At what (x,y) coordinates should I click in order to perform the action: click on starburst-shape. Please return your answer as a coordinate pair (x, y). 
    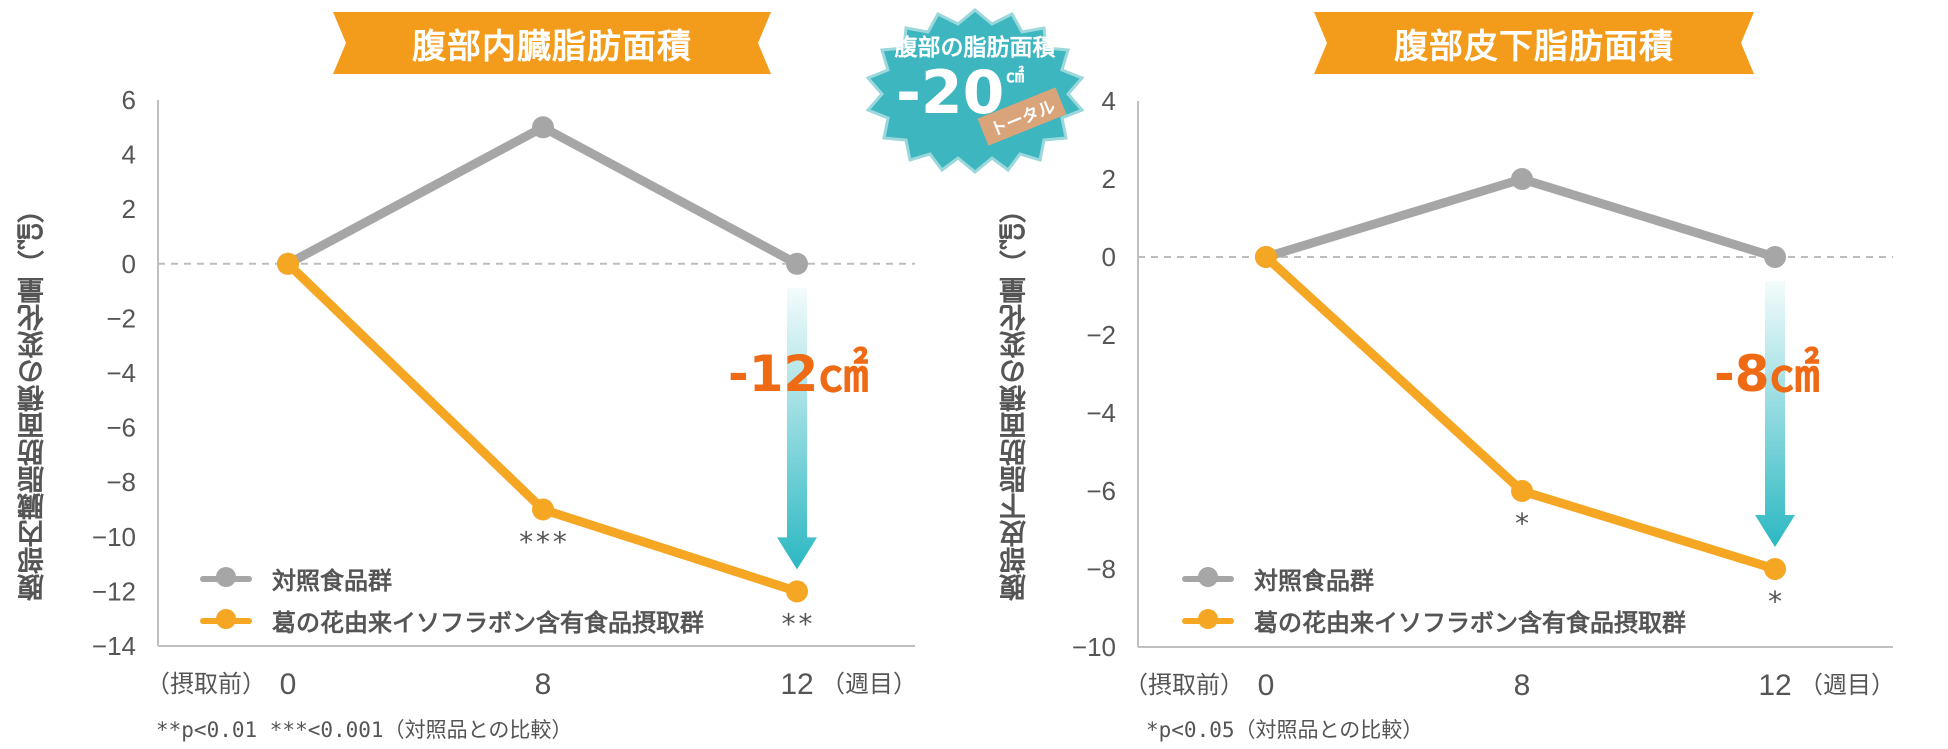
    Looking at the image, I should click on (975, 91).